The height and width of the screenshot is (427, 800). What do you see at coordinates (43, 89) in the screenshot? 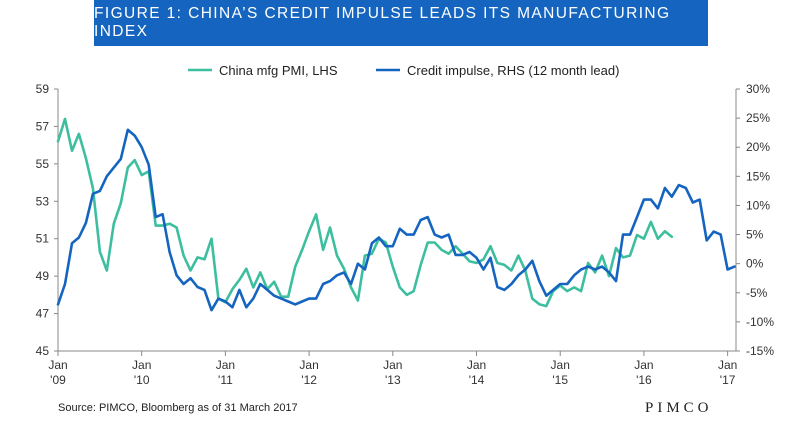
I see `left-tick-label: 59` at bounding box center [43, 89].